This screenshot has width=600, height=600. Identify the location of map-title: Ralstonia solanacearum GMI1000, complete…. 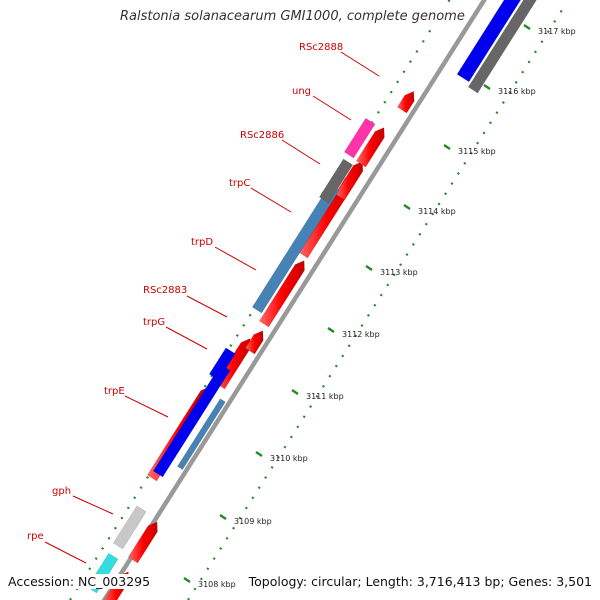
(292, 16).